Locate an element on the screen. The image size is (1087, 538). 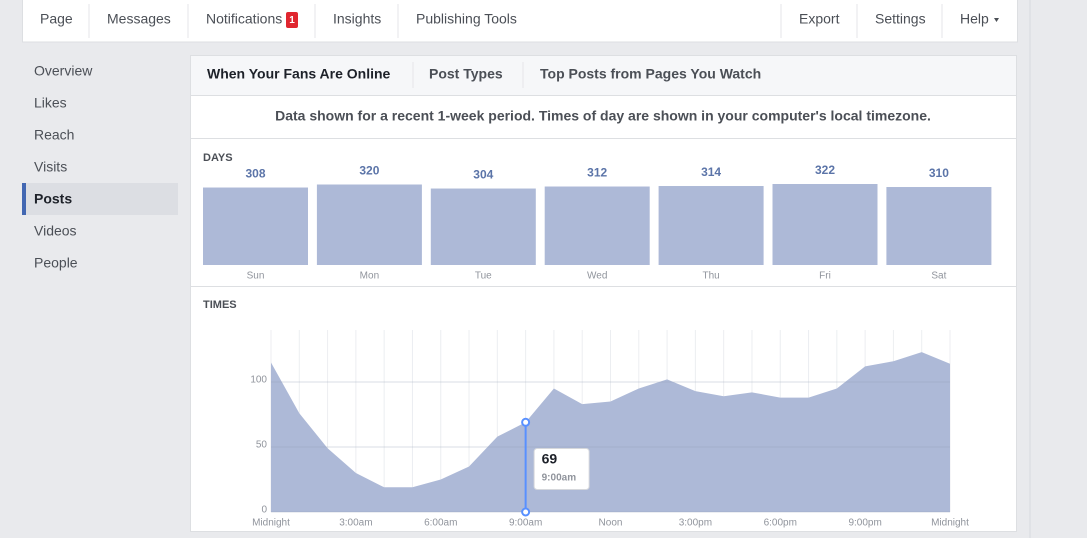
tab: Top Posts from Pages You Watch is located at coordinates (650, 74).